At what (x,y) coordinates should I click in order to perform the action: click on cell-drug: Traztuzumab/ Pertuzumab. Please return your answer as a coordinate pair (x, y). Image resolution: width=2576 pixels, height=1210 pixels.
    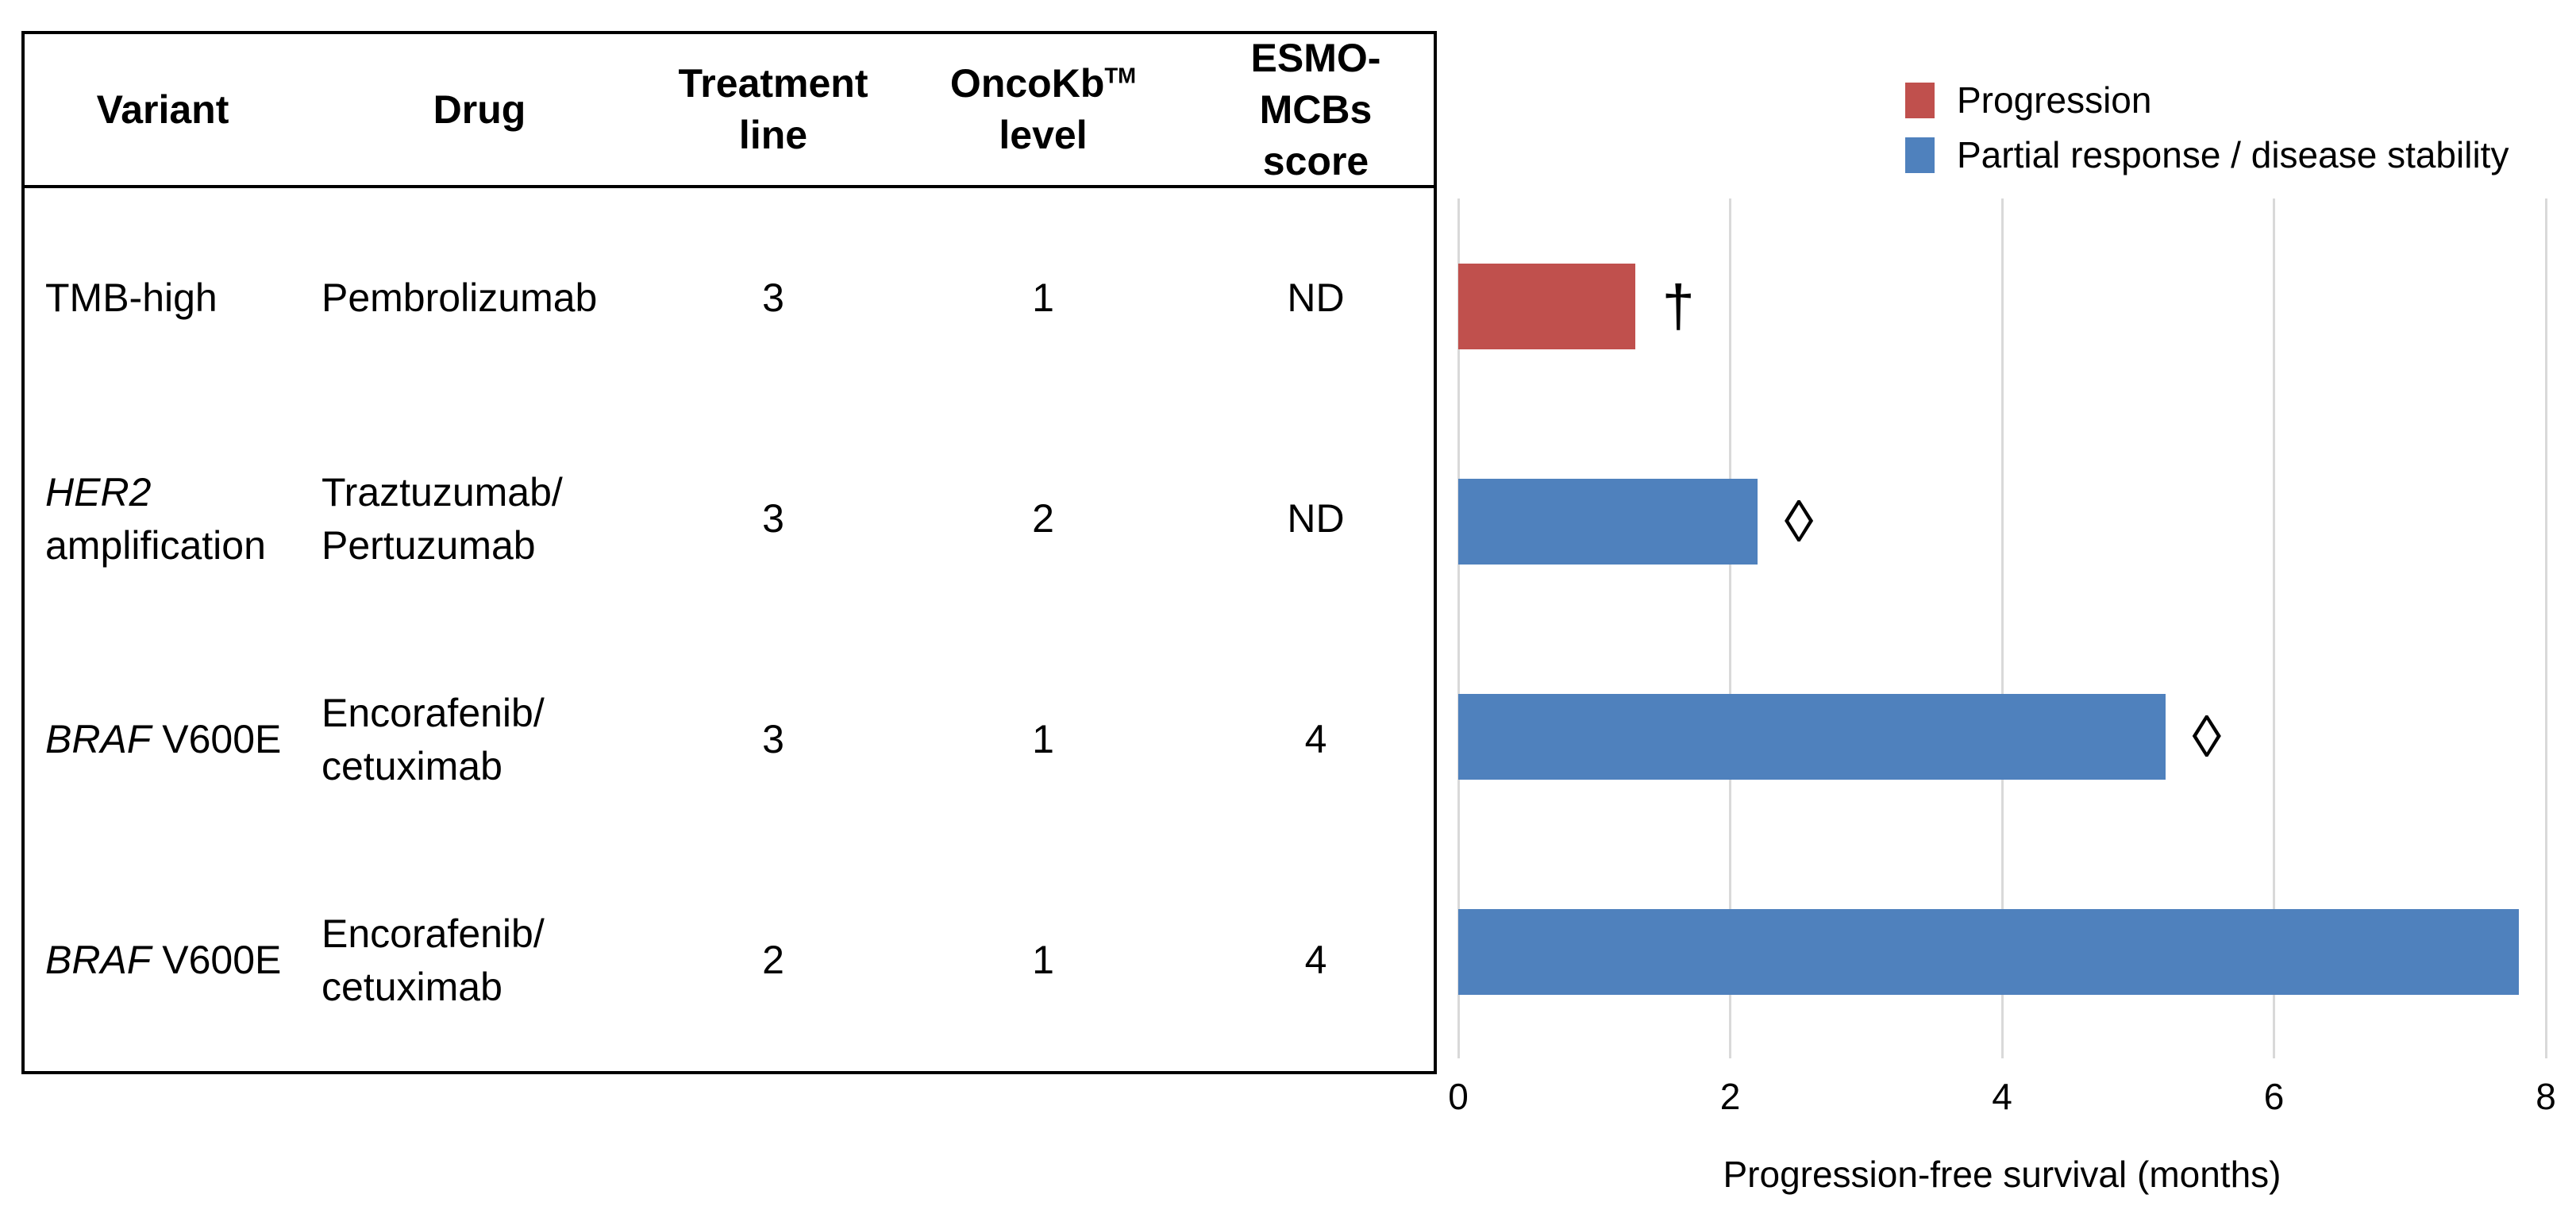
    Looking at the image, I should click on (479, 519).